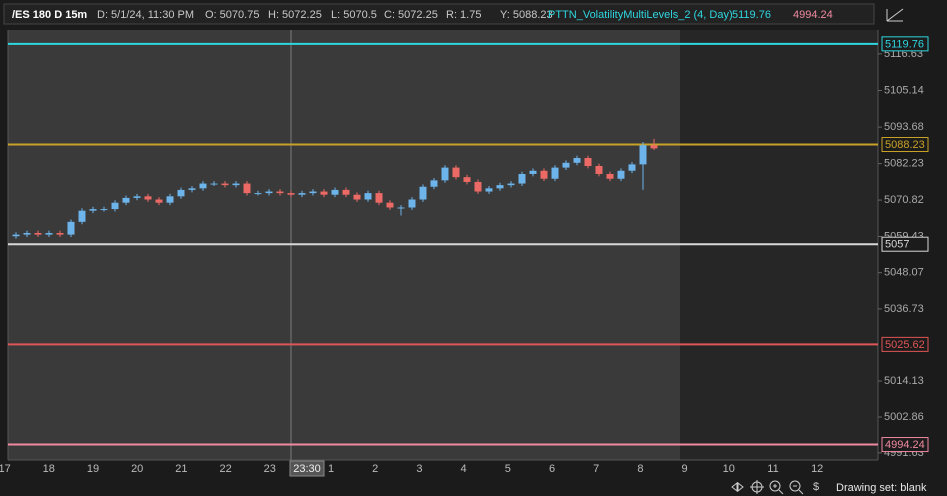 This screenshot has width=947, height=496. I want to click on y-tick-label: 5014.13, so click(904, 381).